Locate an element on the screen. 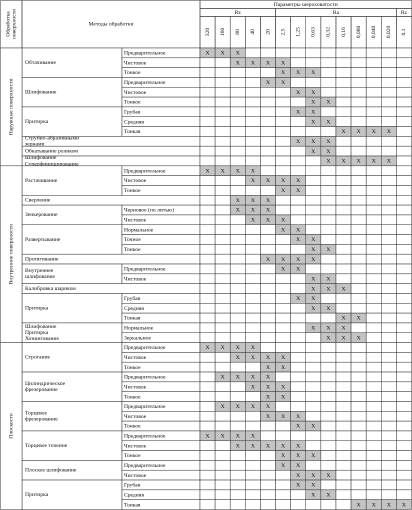 This screenshot has height=510, width=412. stage-name: Грубая is located at coordinates (132, 112).